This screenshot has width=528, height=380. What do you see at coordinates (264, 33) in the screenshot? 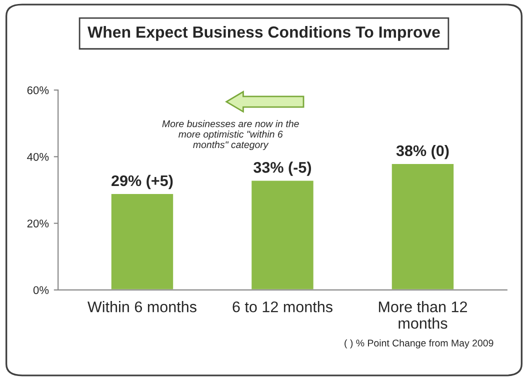
I see `chart-title: When Expect Business Conditions To Improve` at bounding box center [264, 33].